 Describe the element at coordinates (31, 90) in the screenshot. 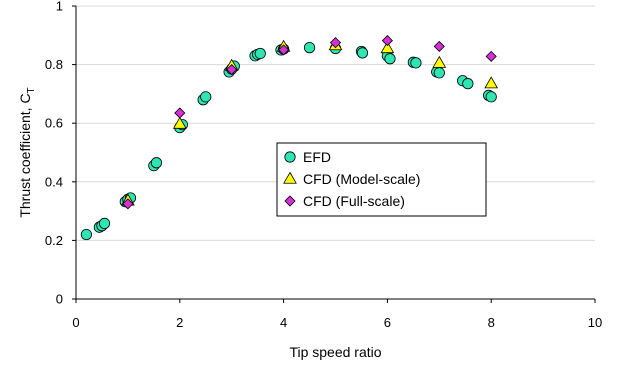

I see `y-axis-title-subscript: T` at that location.